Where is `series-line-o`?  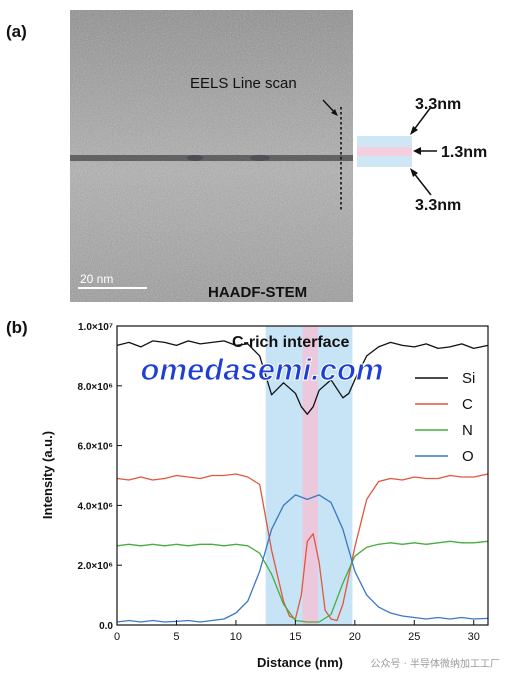 series-line-o is located at coordinates (302, 558).